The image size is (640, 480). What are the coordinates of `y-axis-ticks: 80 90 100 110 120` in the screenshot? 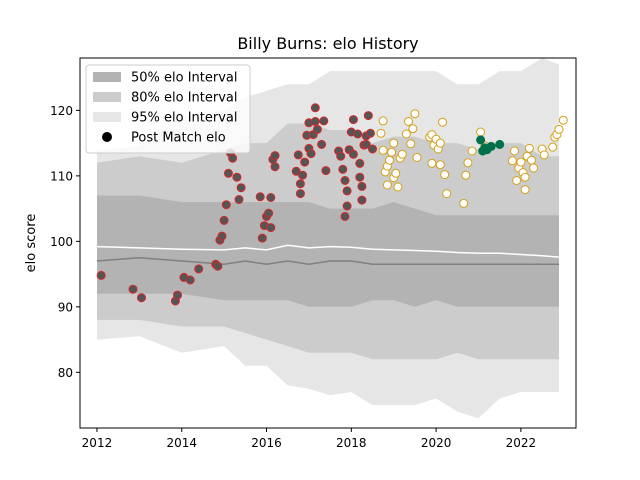 It's located at (65, 242).